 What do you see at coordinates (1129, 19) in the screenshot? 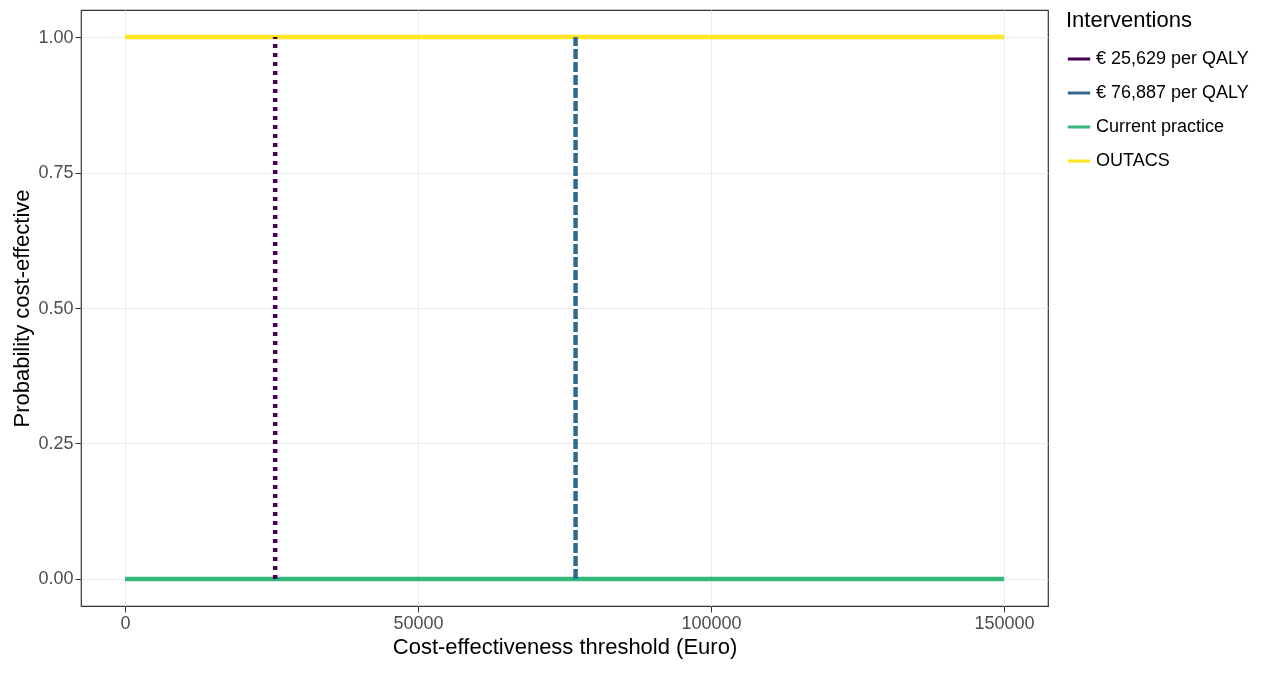
I see `legend-title: Interventions` at bounding box center [1129, 19].